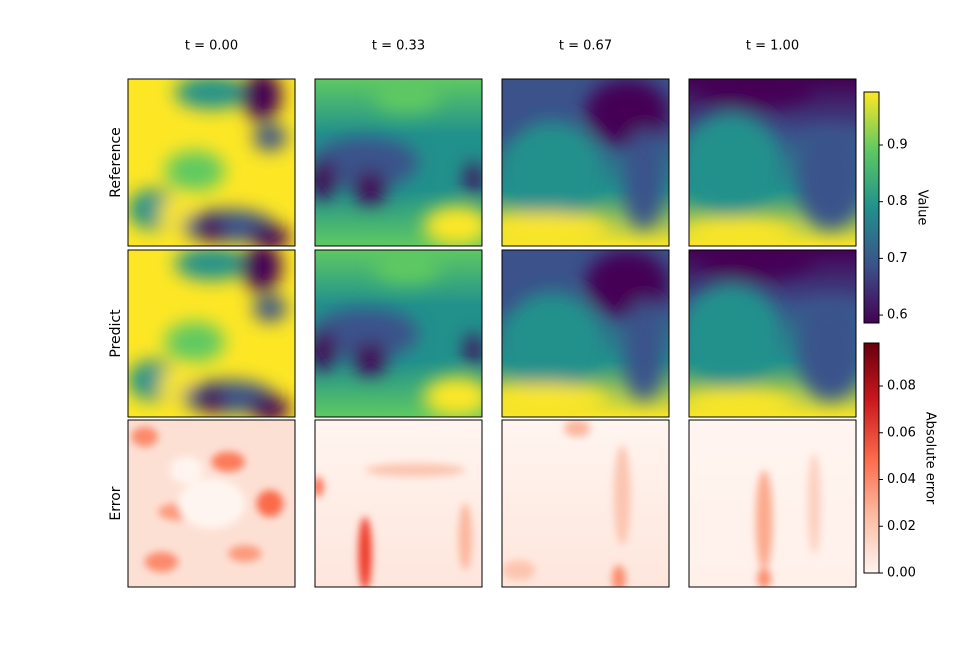 The width and height of the screenshot is (960, 660). What do you see at coordinates (901, 526) in the screenshot?
I see `colorbar-tick-label: 0.02` at bounding box center [901, 526].